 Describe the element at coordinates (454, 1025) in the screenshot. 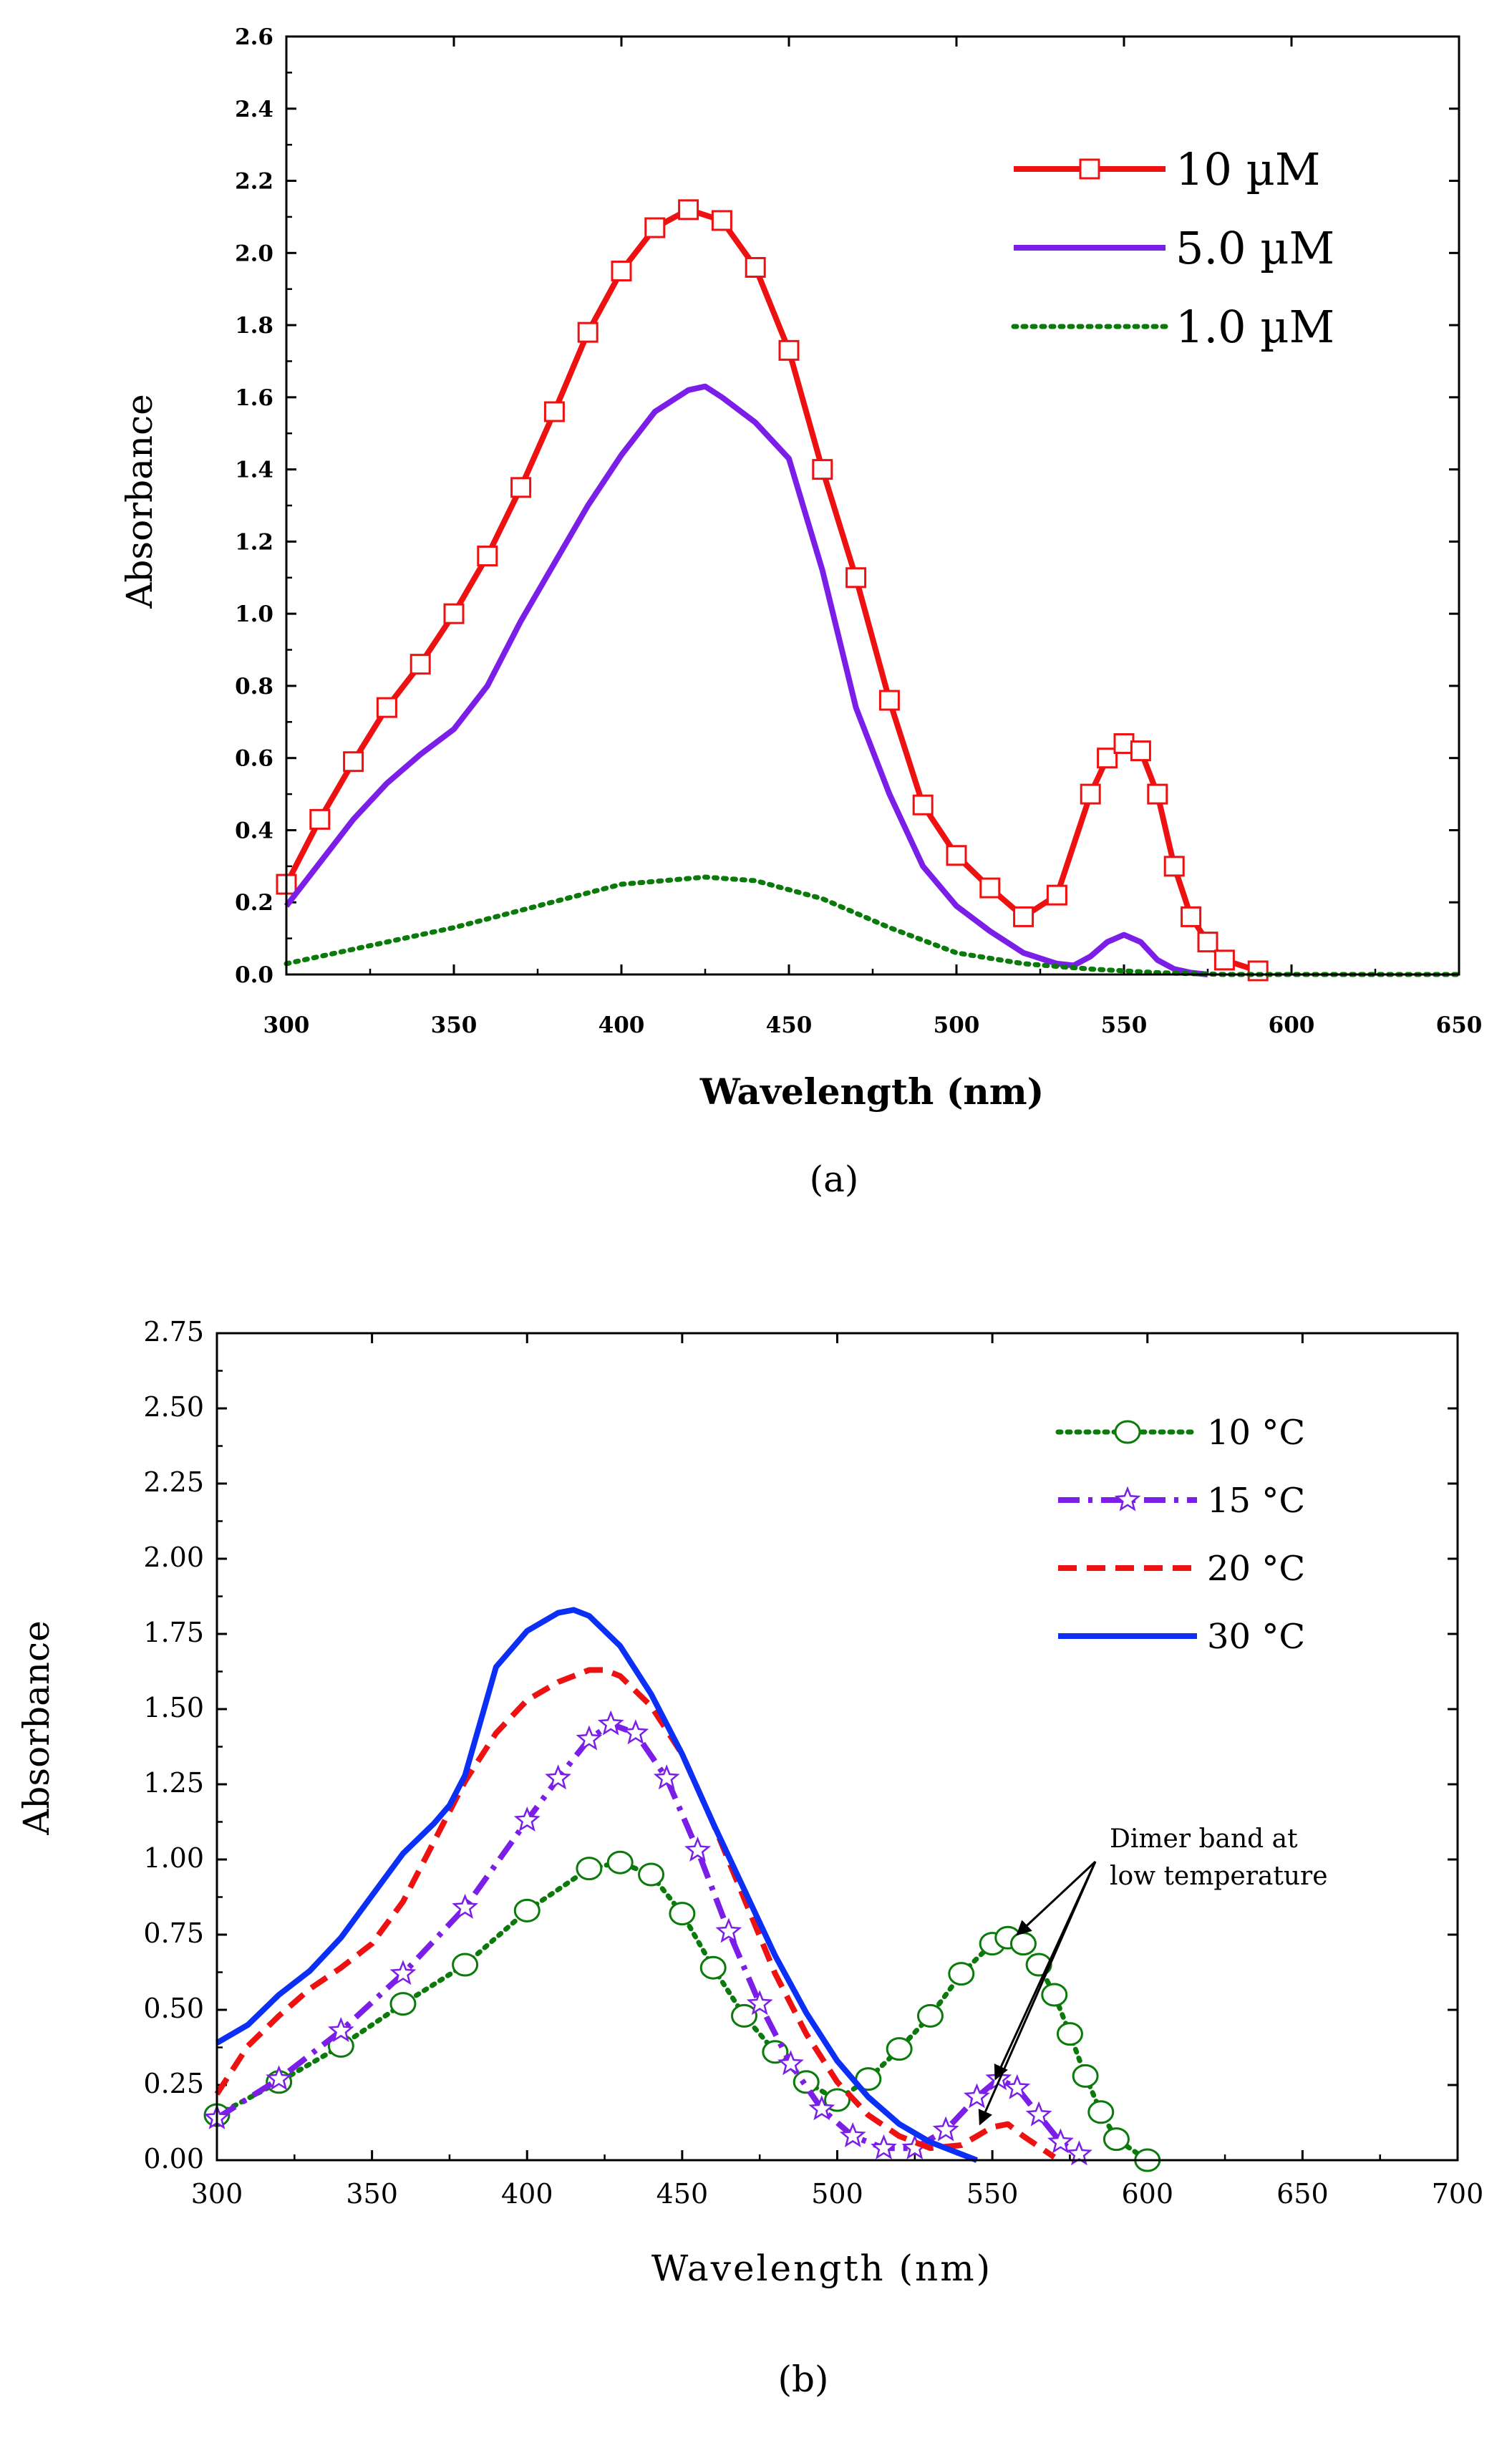

I see `x-tick-label-a: 350` at that location.